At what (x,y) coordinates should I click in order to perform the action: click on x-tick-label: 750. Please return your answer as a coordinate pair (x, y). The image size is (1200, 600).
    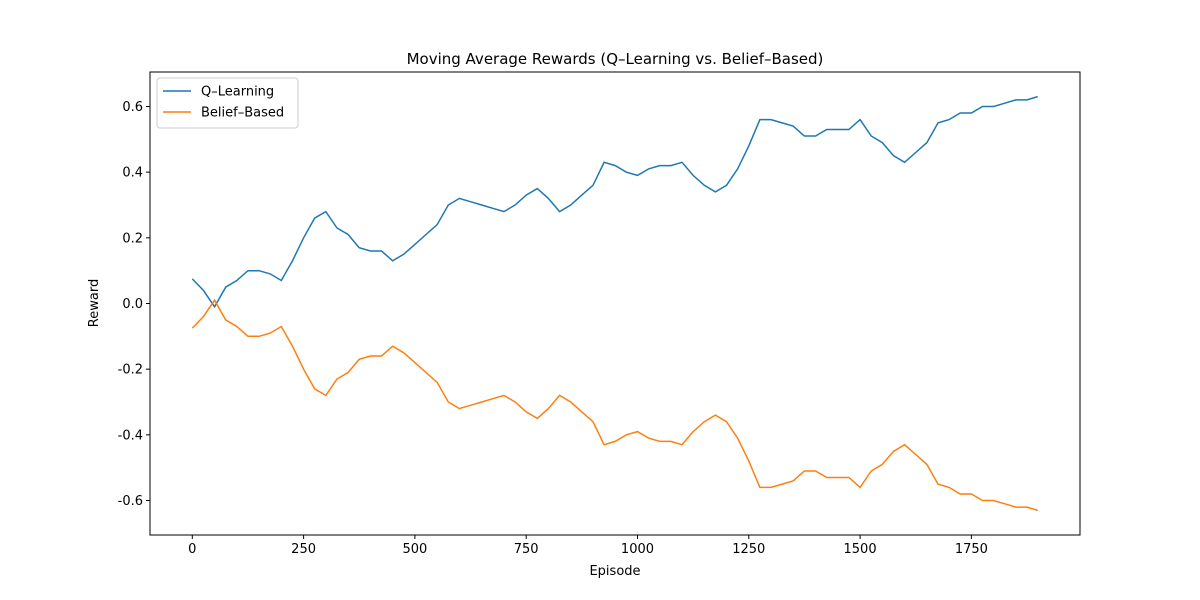
    Looking at the image, I should click on (526, 549).